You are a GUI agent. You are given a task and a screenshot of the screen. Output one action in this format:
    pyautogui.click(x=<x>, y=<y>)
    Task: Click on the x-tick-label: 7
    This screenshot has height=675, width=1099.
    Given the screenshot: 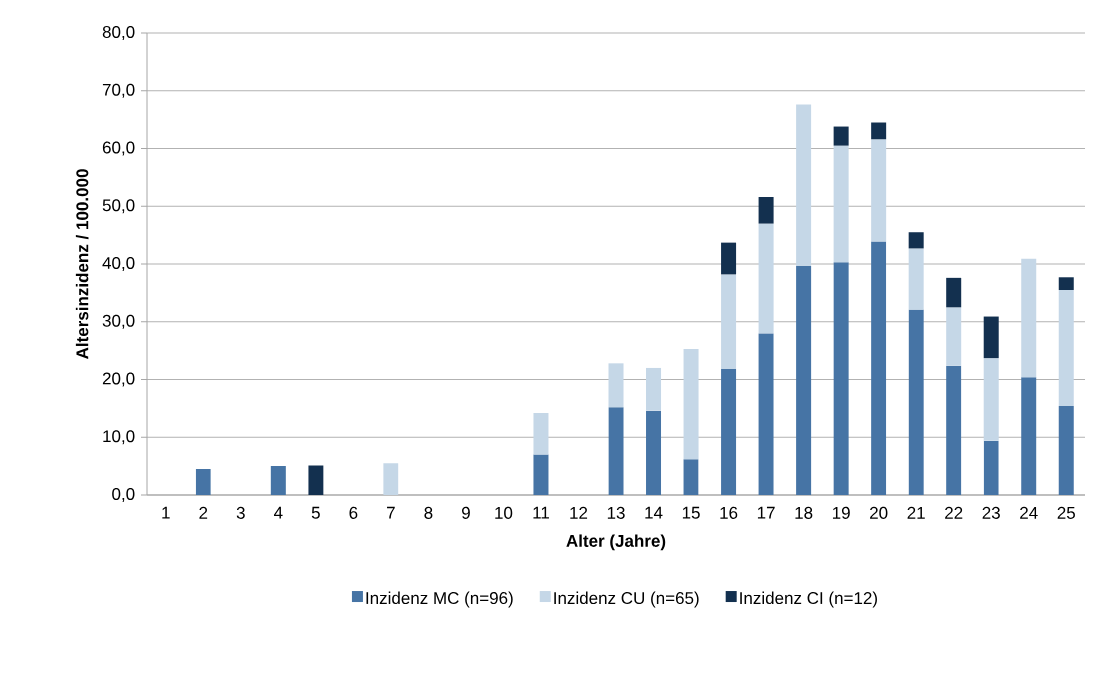 What is the action you would take?
    pyautogui.click(x=391, y=512)
    